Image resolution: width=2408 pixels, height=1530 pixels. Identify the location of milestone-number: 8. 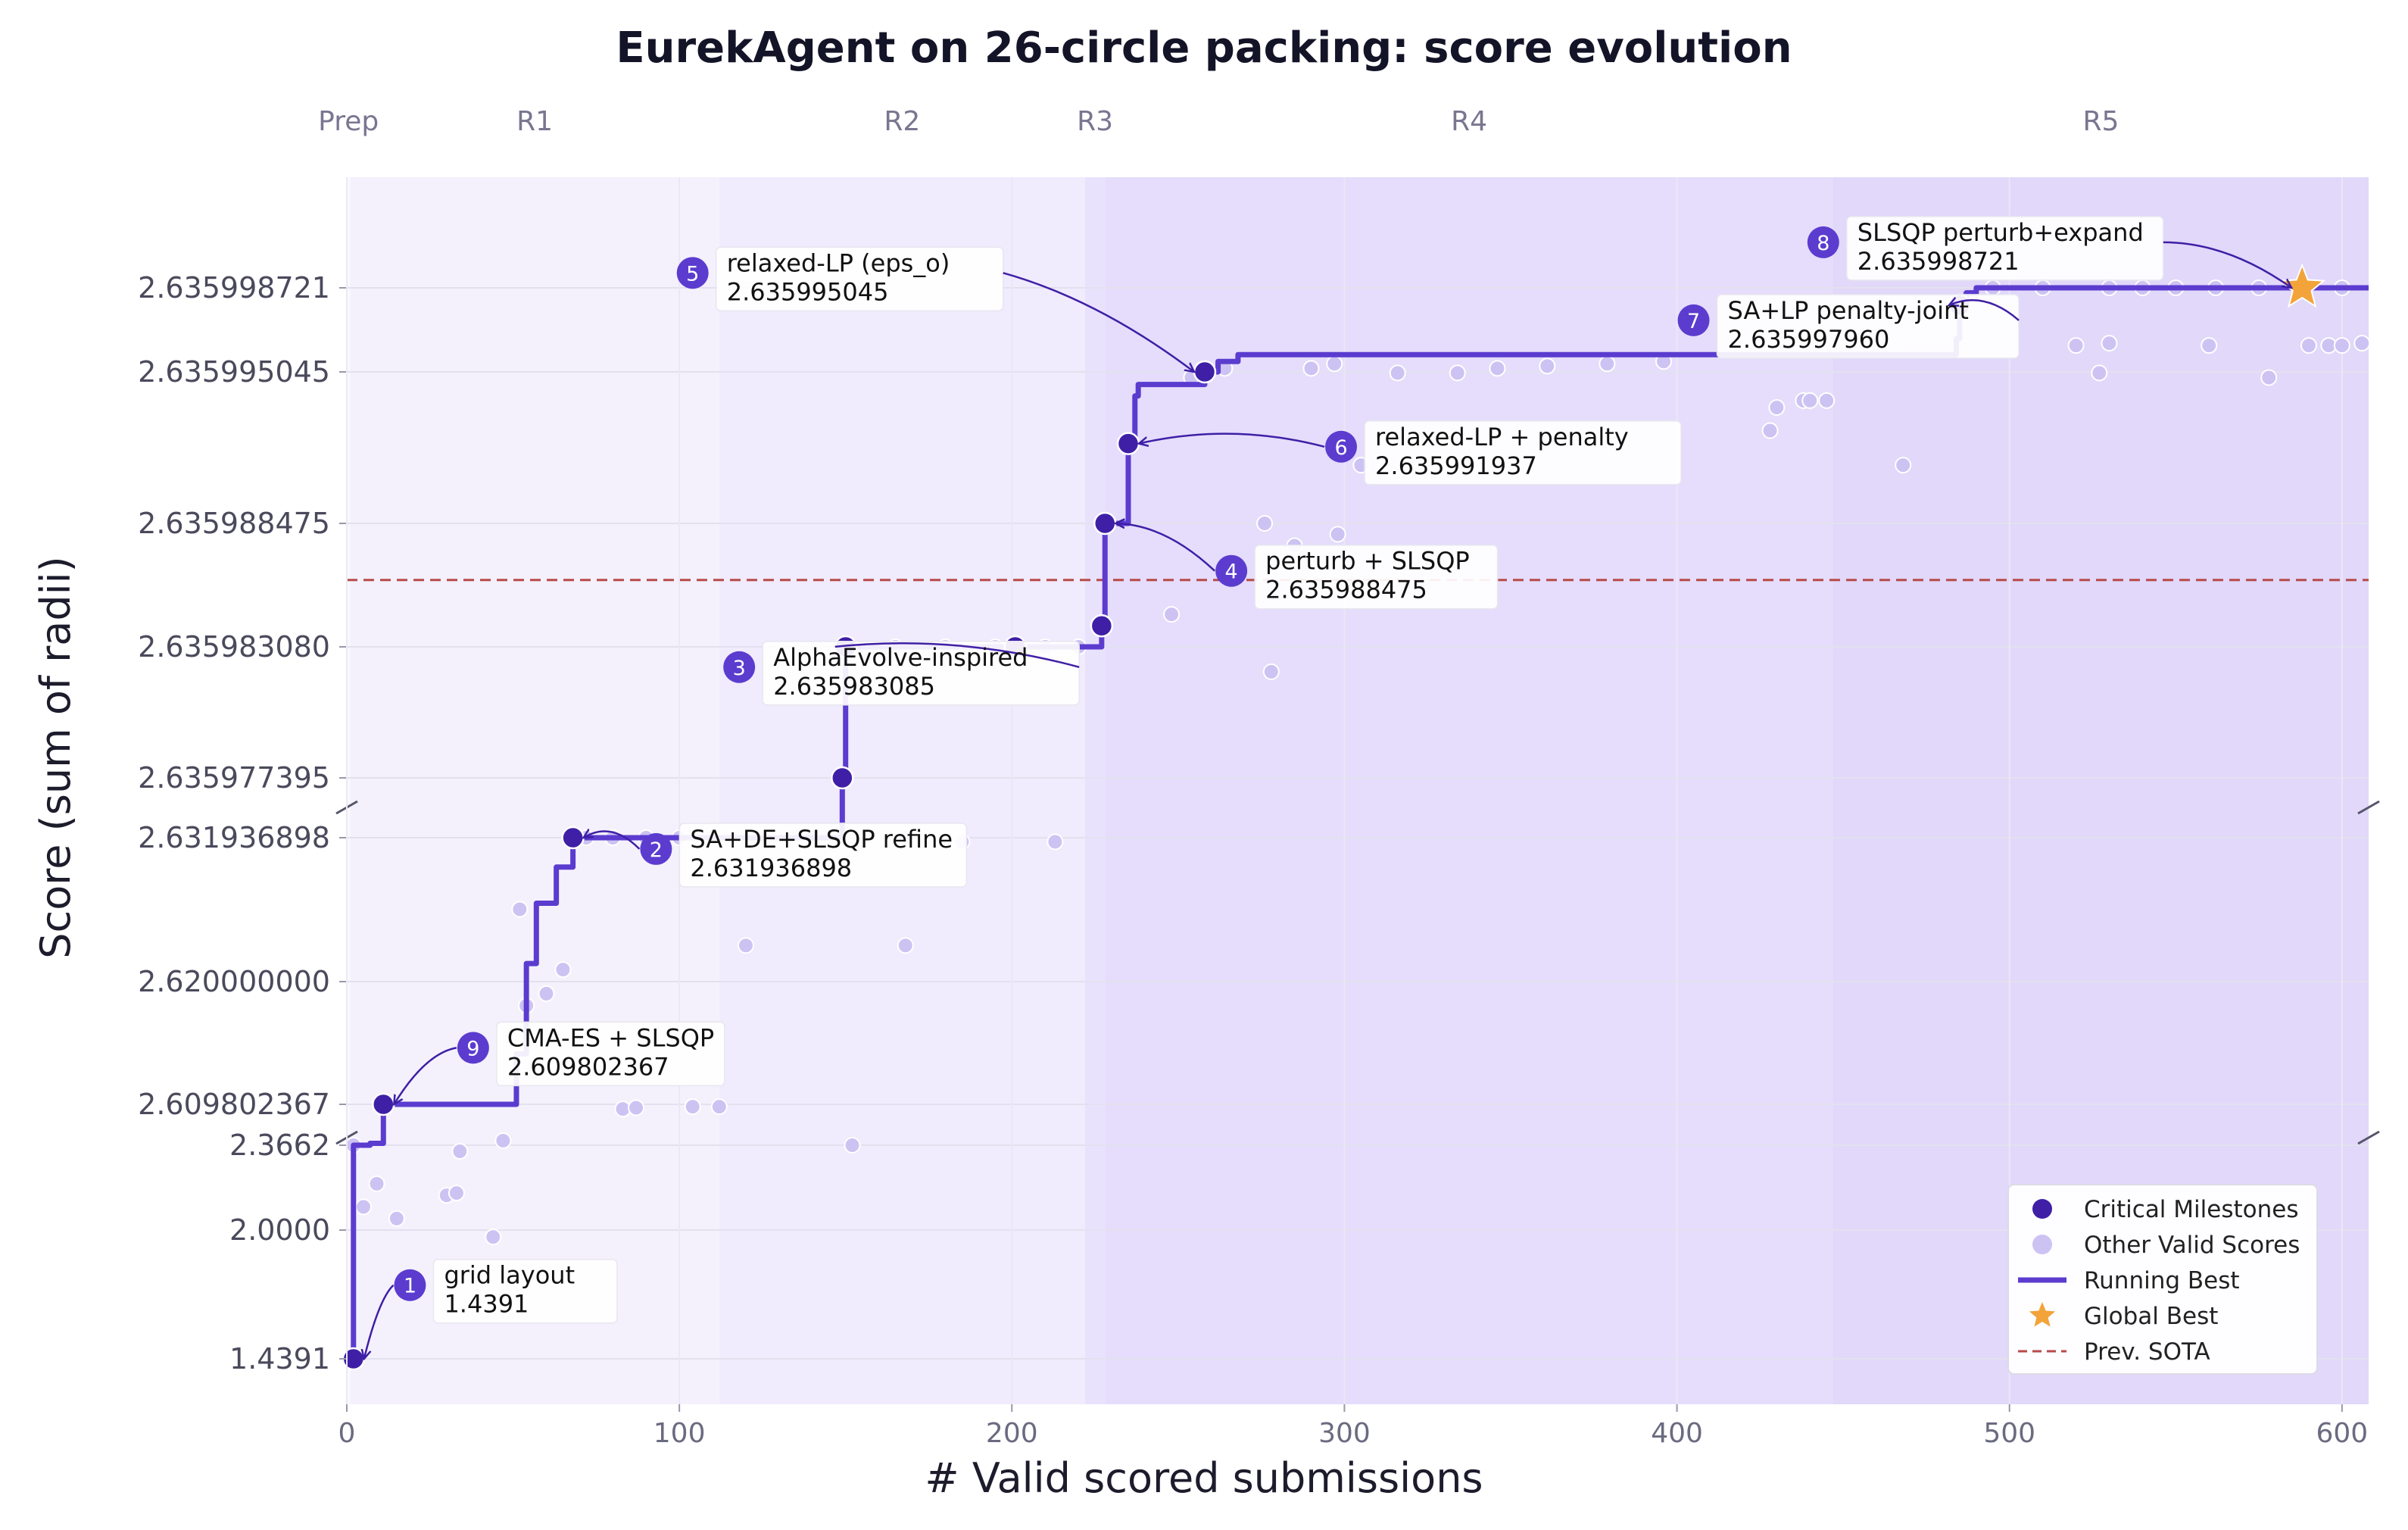
(1823, 243).